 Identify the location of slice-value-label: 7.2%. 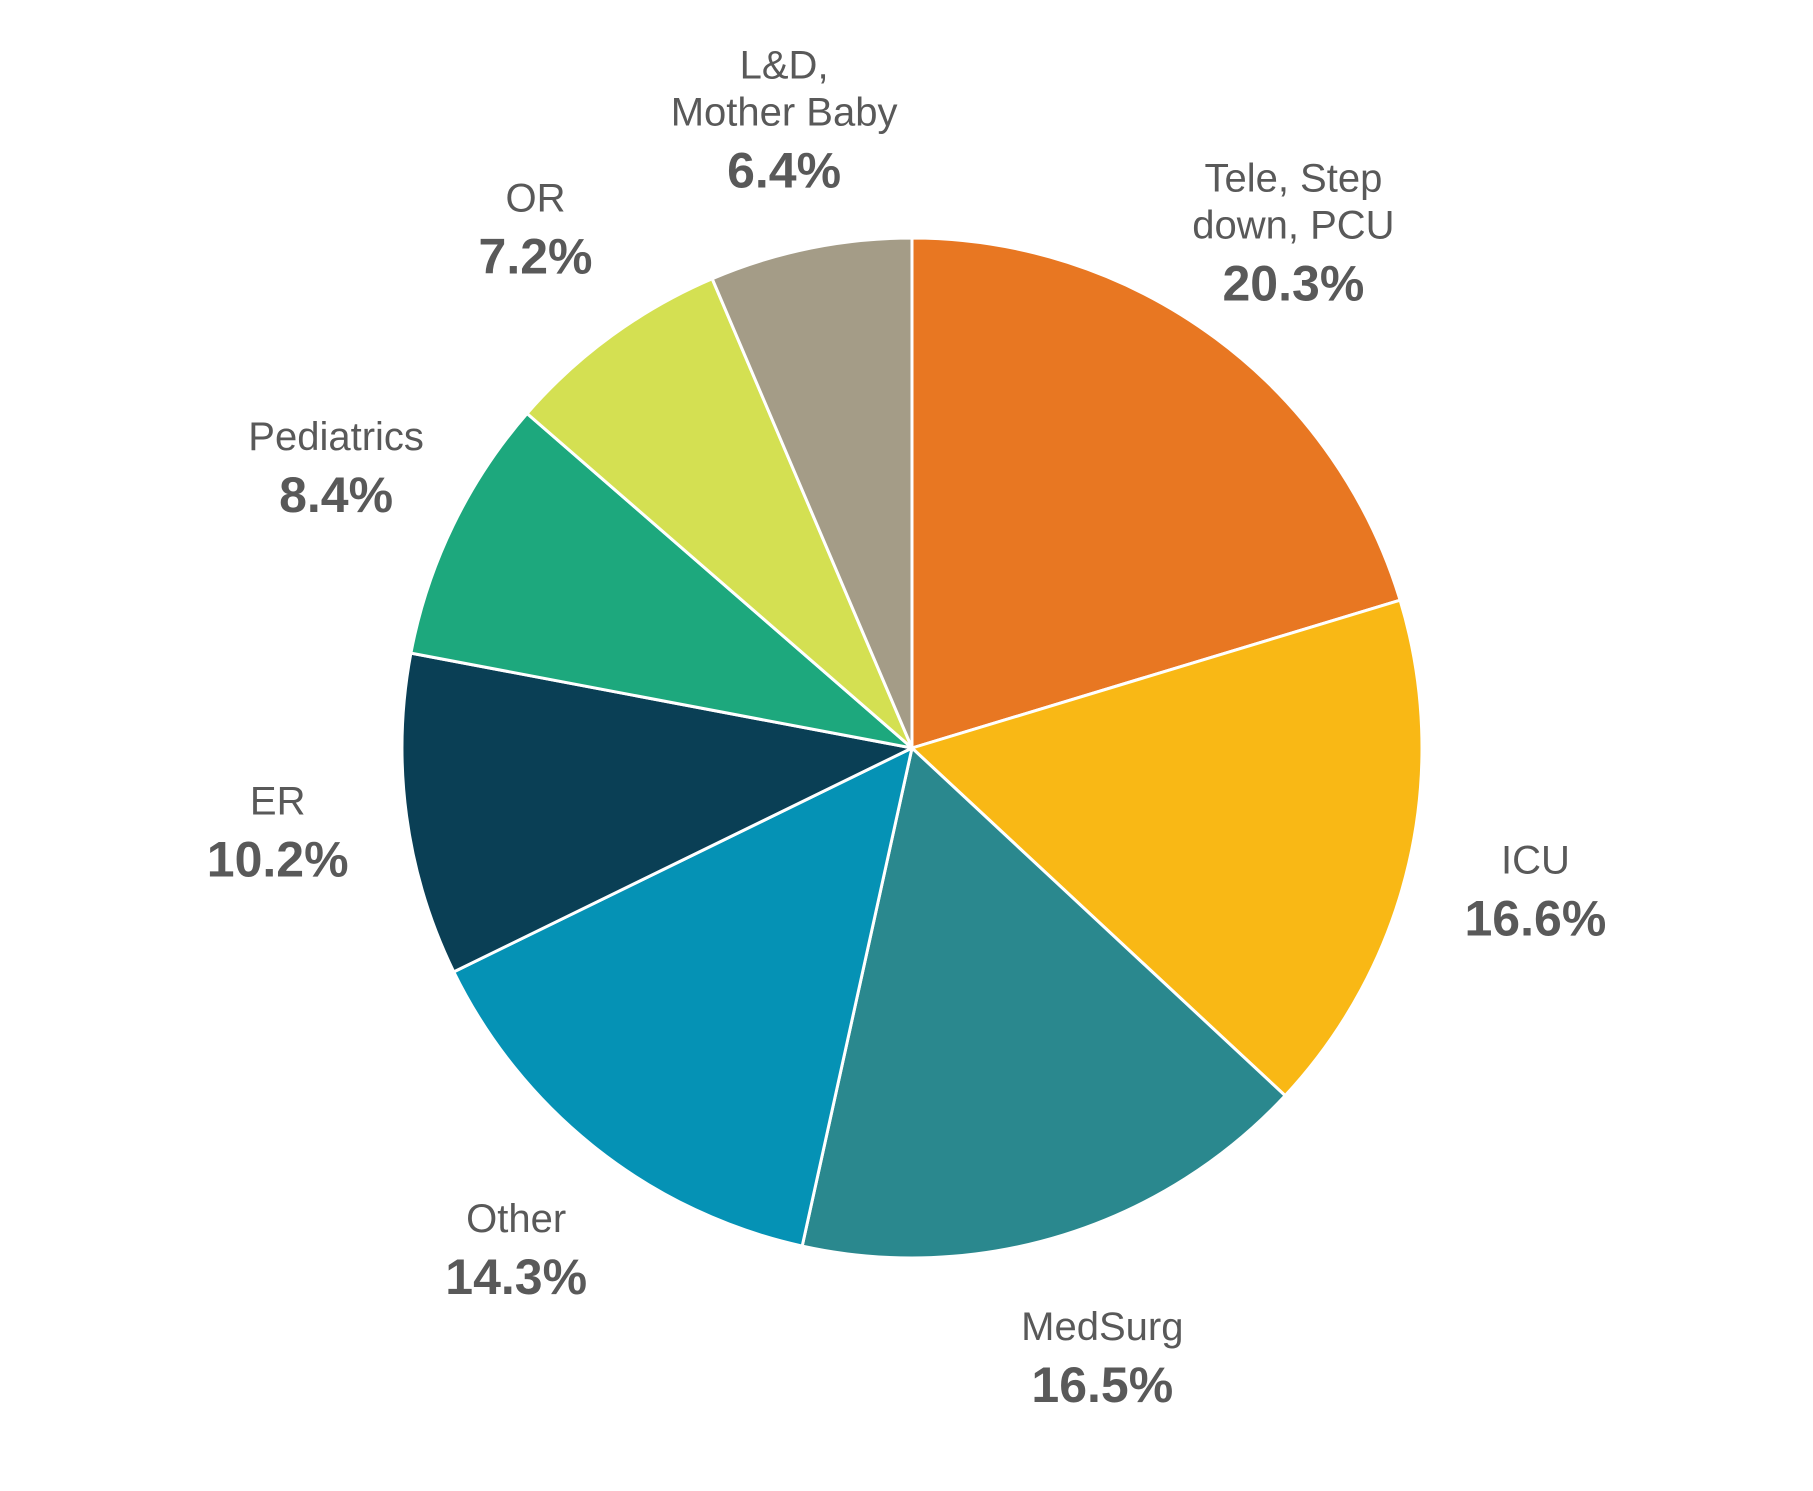
(536, 257).